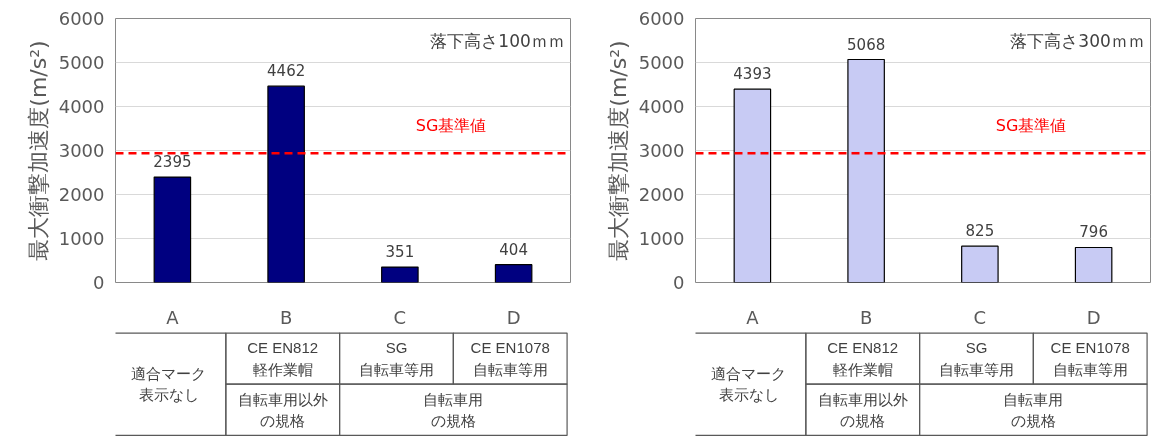 This screenshot has width=1161, height=446. What do you see at coordinates (172, 162) in the screenshot?
I see `data-label: 2395` at bounding box center [172, 162].